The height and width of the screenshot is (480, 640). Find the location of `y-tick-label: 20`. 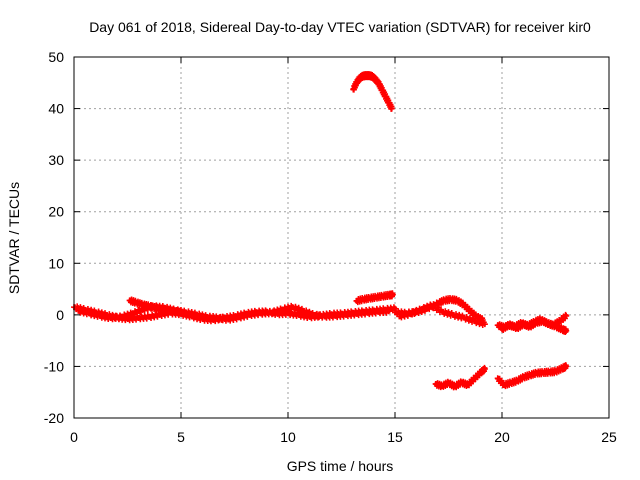

y-tick-label: 20 is located at coordinates (56, 212).